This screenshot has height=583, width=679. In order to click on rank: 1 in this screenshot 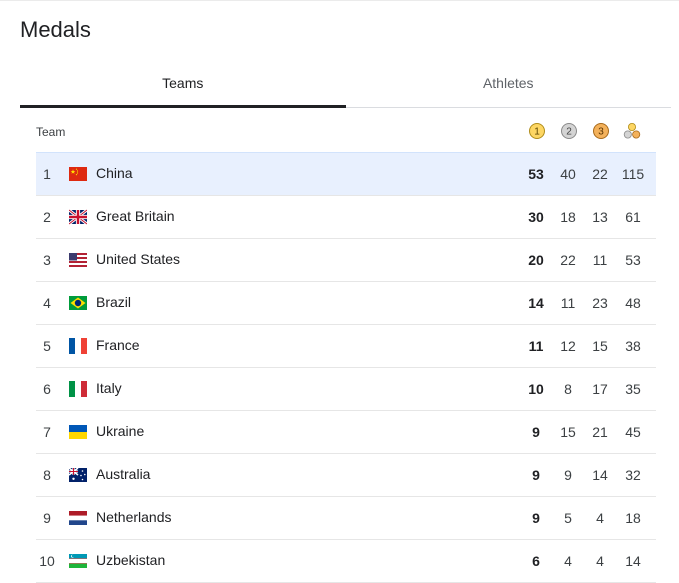, I will do `click(47, 174)`.